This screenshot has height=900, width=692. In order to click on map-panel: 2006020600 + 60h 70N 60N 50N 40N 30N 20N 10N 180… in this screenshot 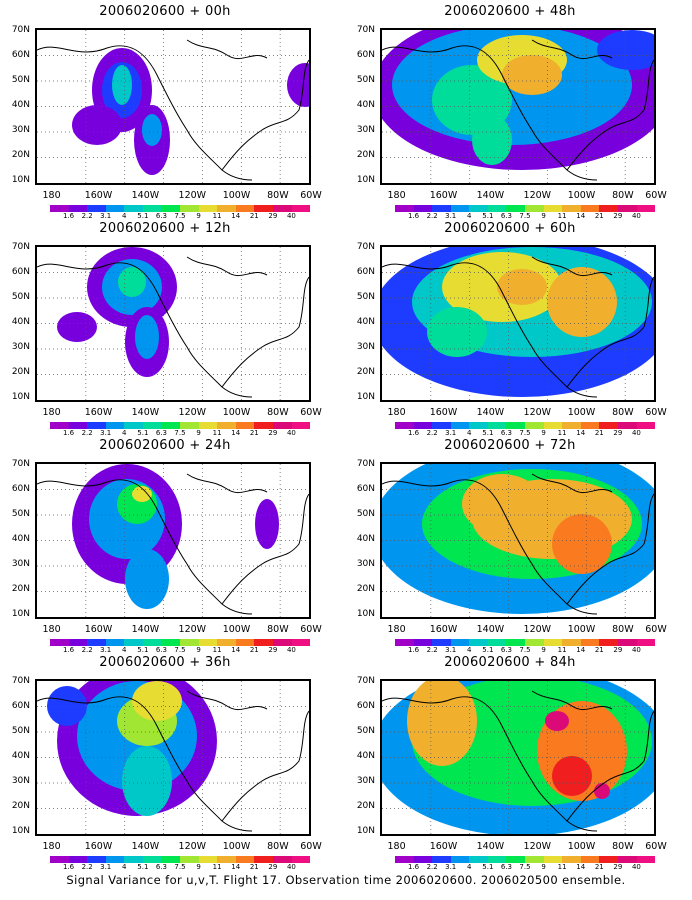, I will do `click(510, 327)`.